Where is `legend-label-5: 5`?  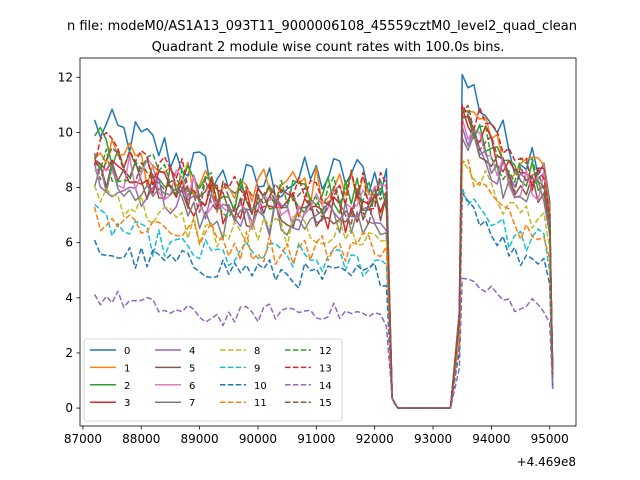 legend-label-5: 5 is located at coordinates (192, 368).